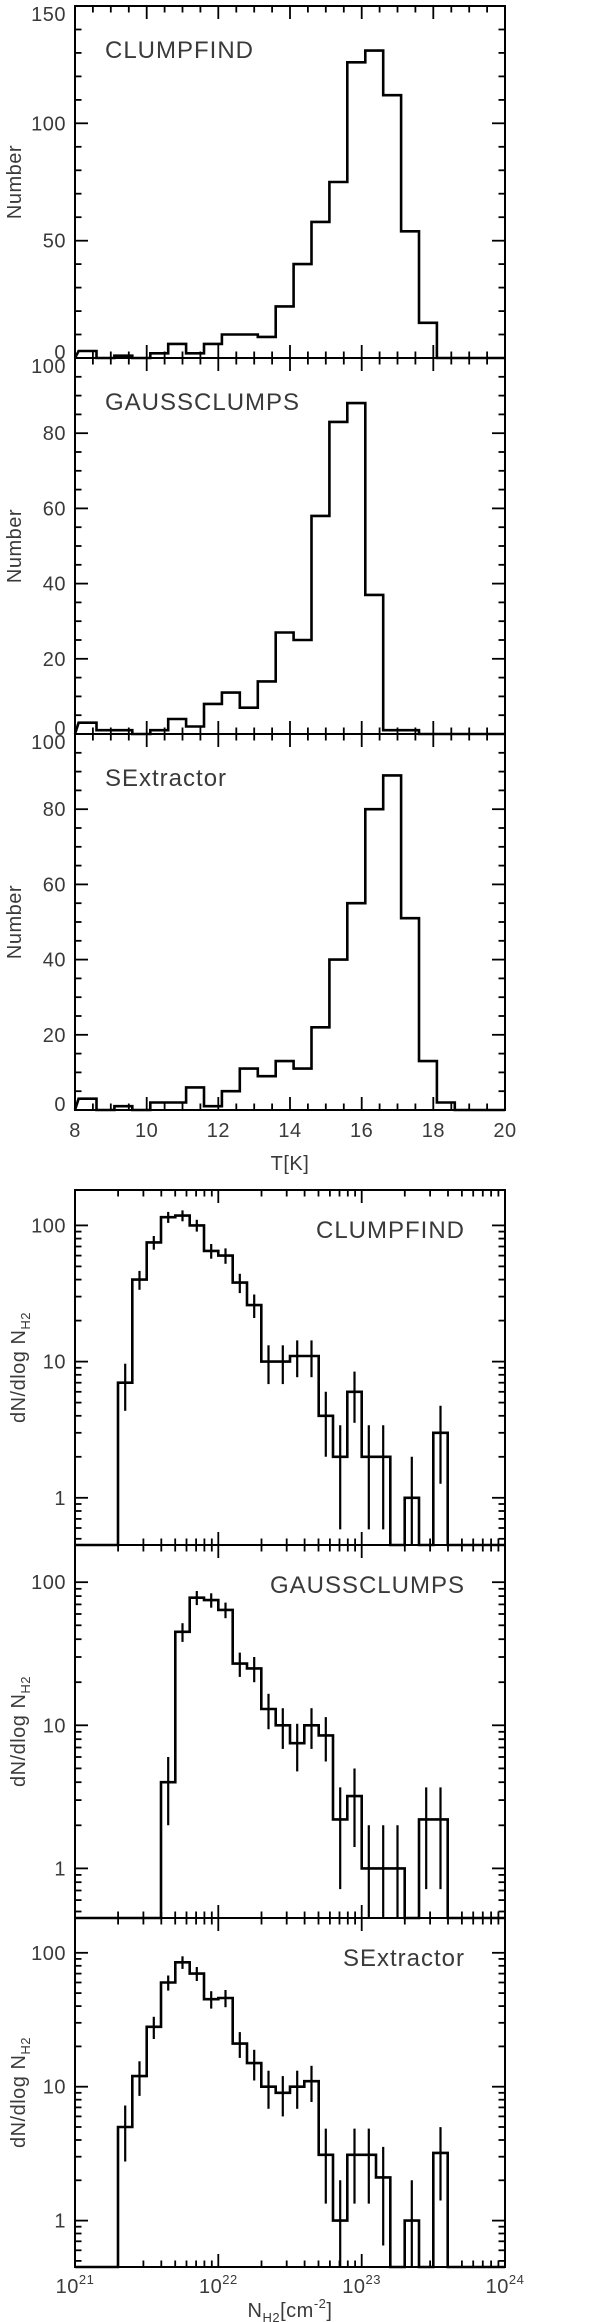  Describe the element at coordinates (290, 1164) in the screenshot. I see `x-axis-label: T[K]` at that location.